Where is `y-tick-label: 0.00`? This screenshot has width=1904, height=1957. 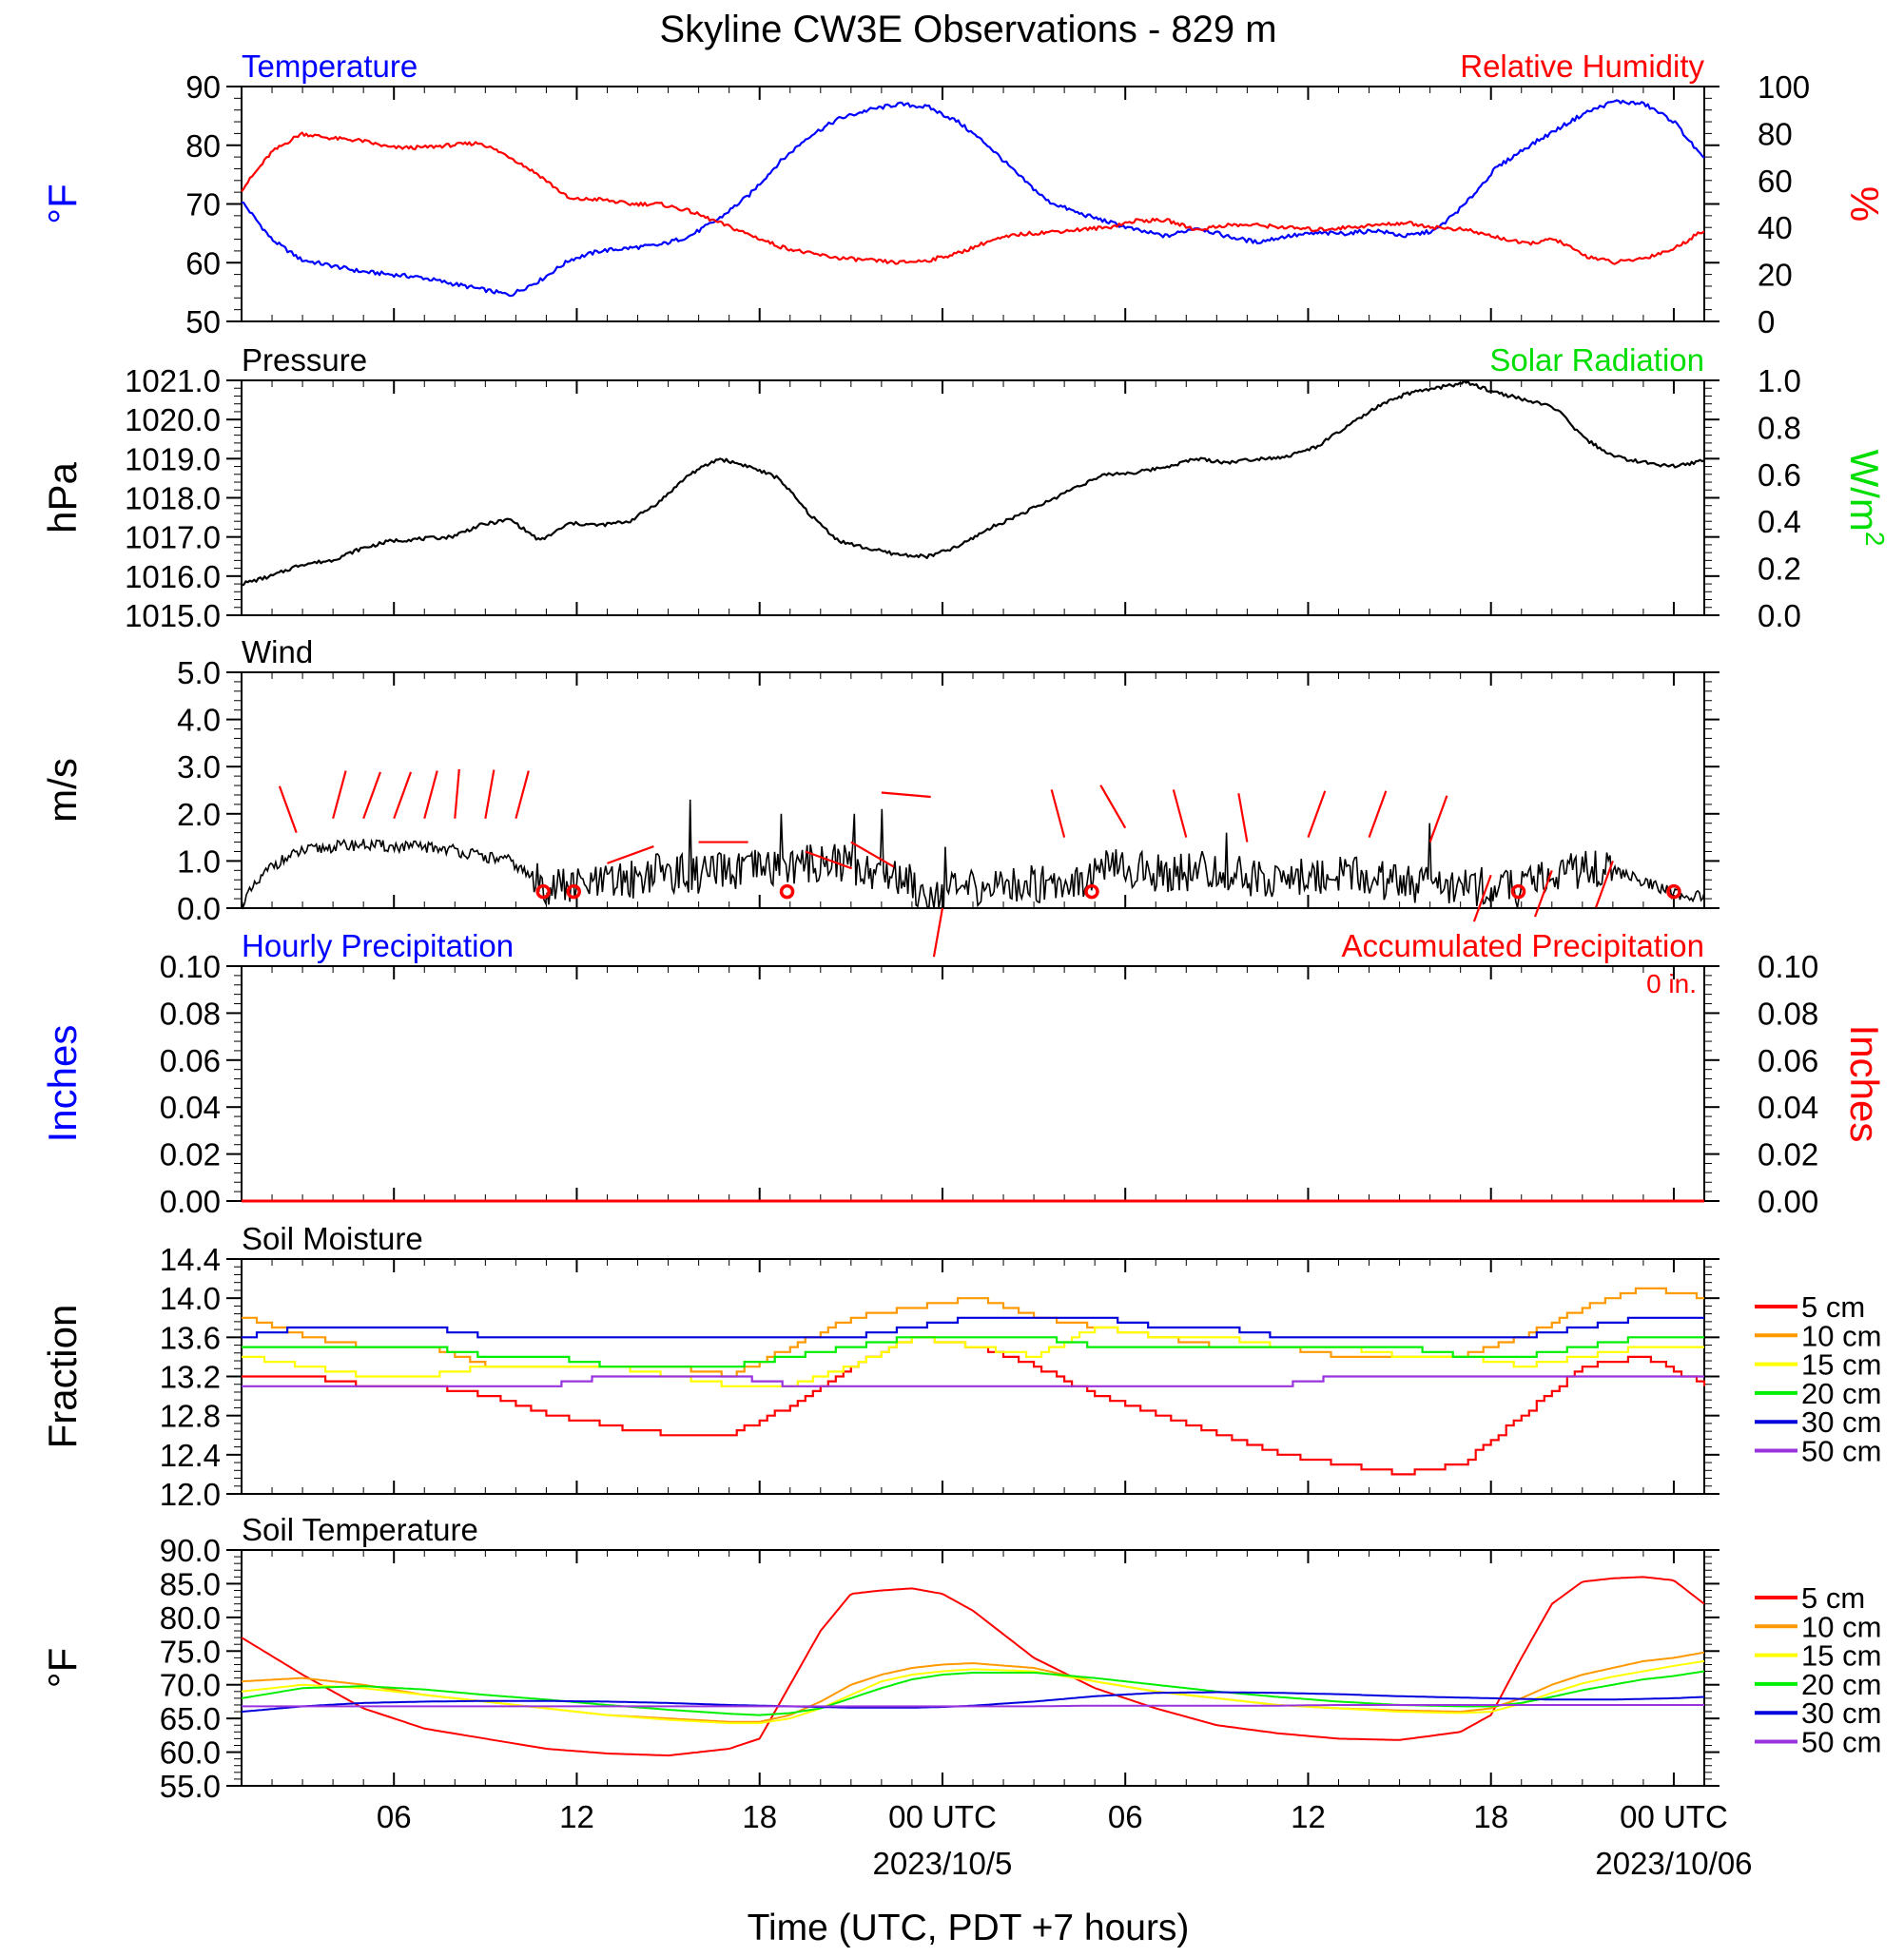
y-tick-label: 0.00 is located at coordinates (190, 1201).